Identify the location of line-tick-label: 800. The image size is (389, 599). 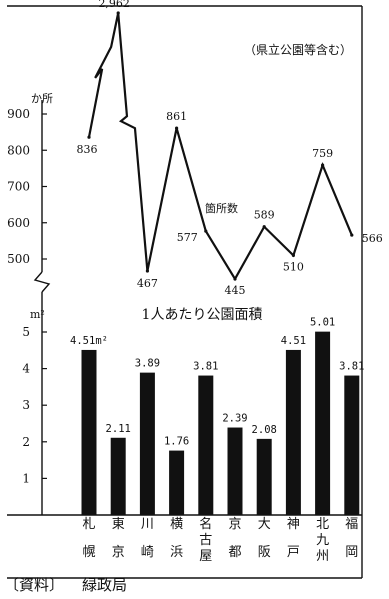
(18, 150).